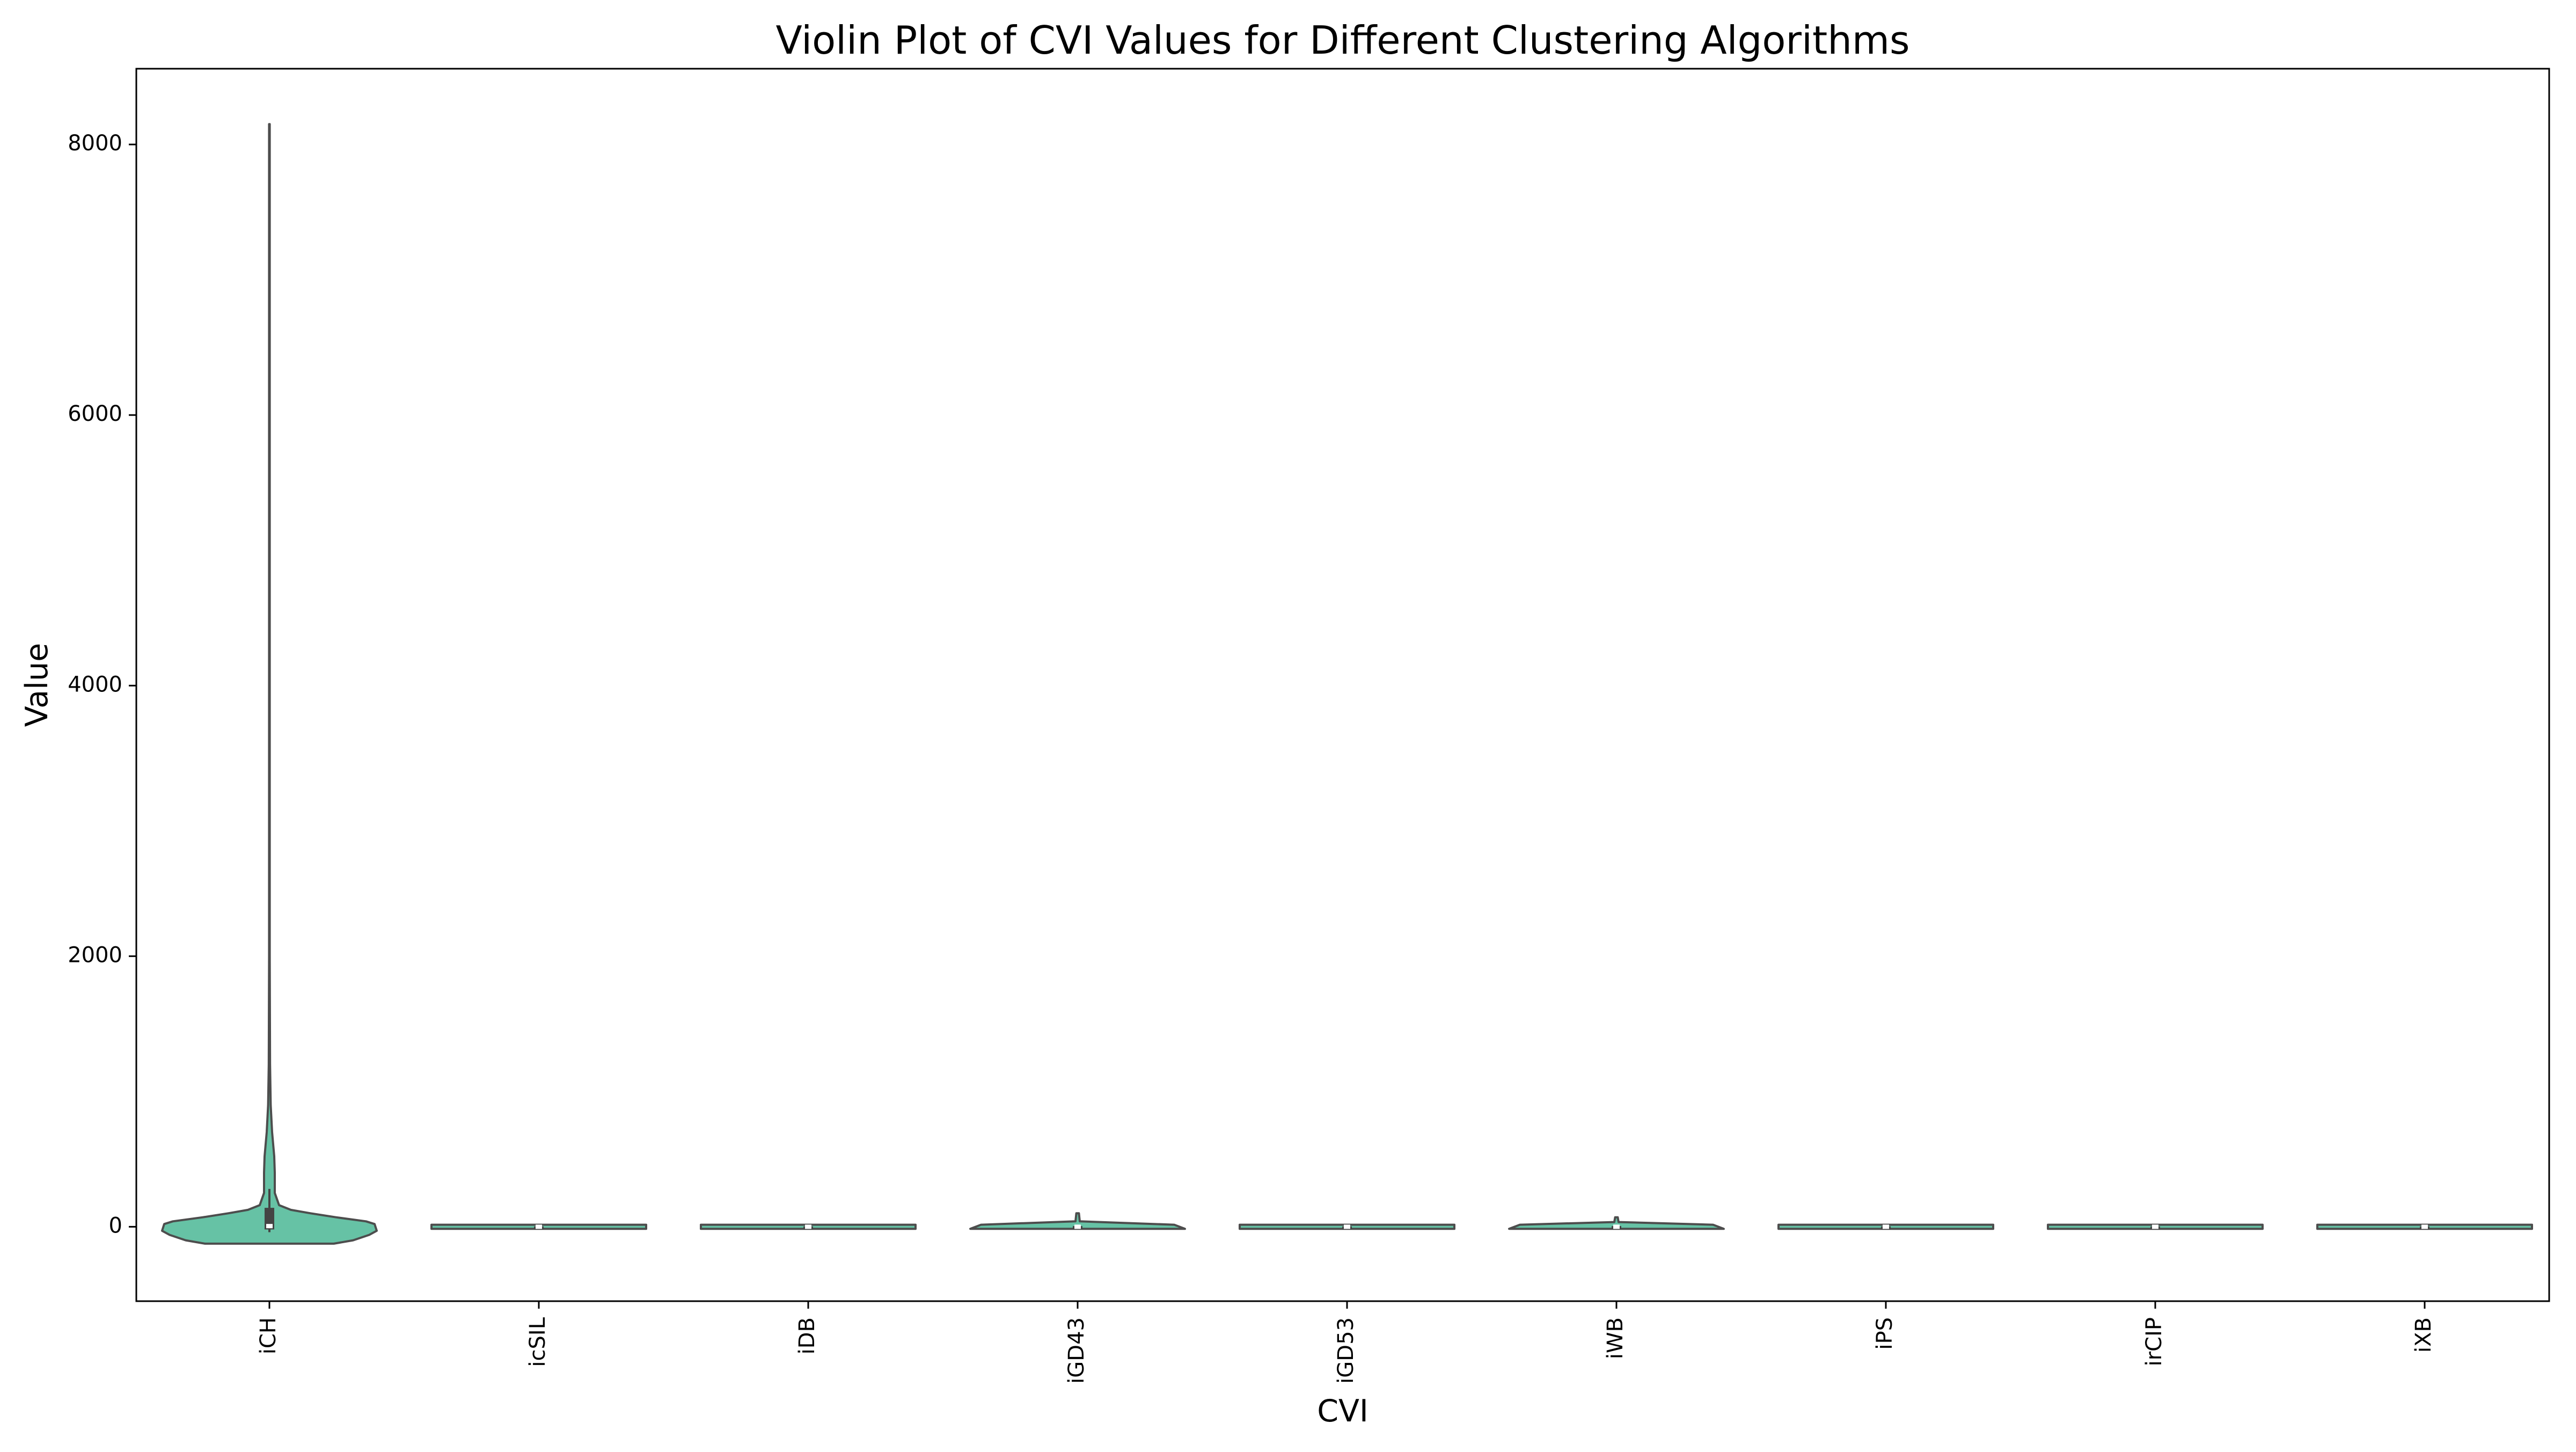  What do you see at coordinates (2424, 1226) in the screenshot?
I see `median-marker-iXB` at bounding box center [2424, 1226].